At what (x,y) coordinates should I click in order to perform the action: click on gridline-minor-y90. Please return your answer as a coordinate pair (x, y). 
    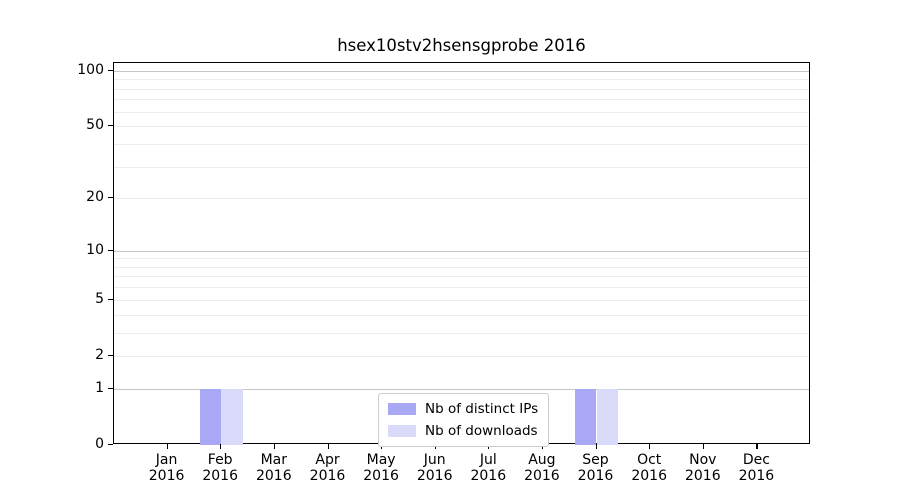
    Looking at the image, I should click on (461, 80).